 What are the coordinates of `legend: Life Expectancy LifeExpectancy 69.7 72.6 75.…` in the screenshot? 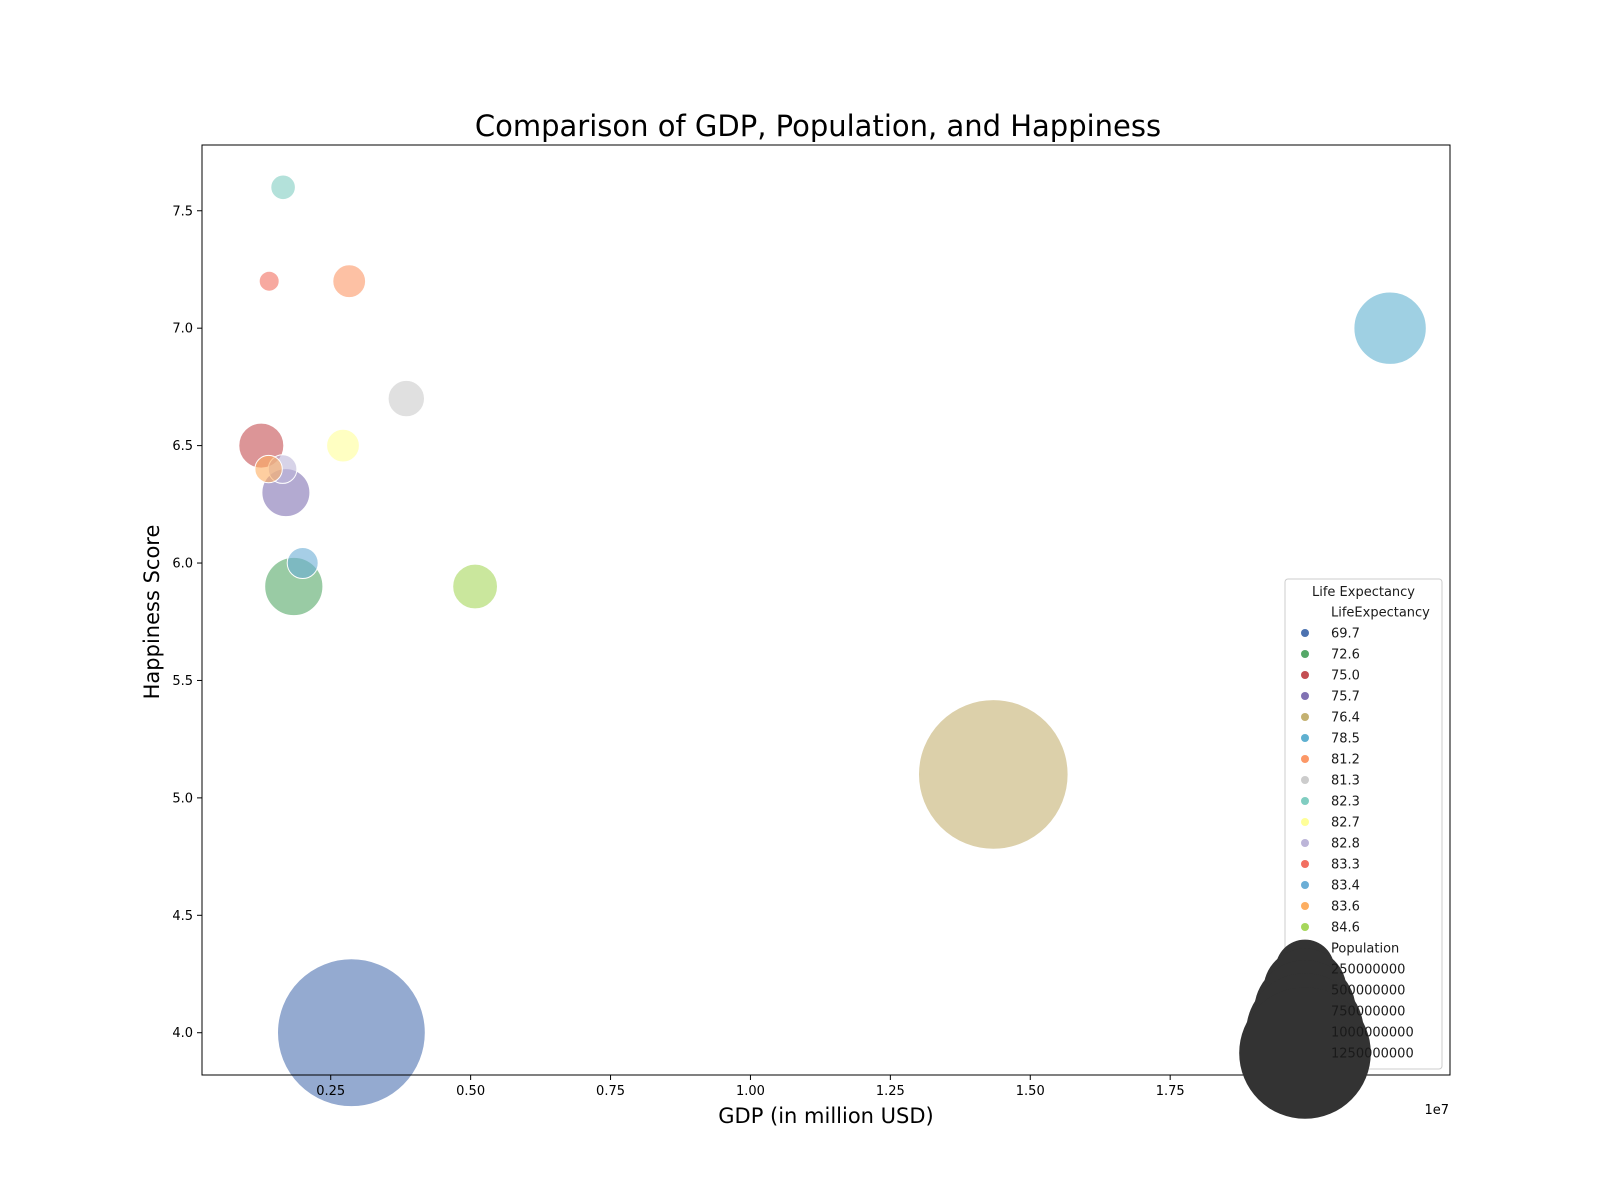 It's located at (1341, 848).